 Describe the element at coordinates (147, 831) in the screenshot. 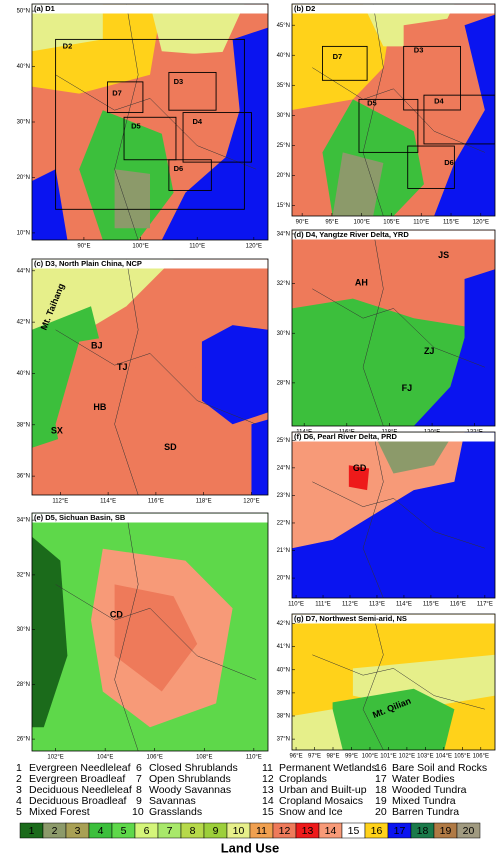

I see `colorbar-label: 6` at that location.